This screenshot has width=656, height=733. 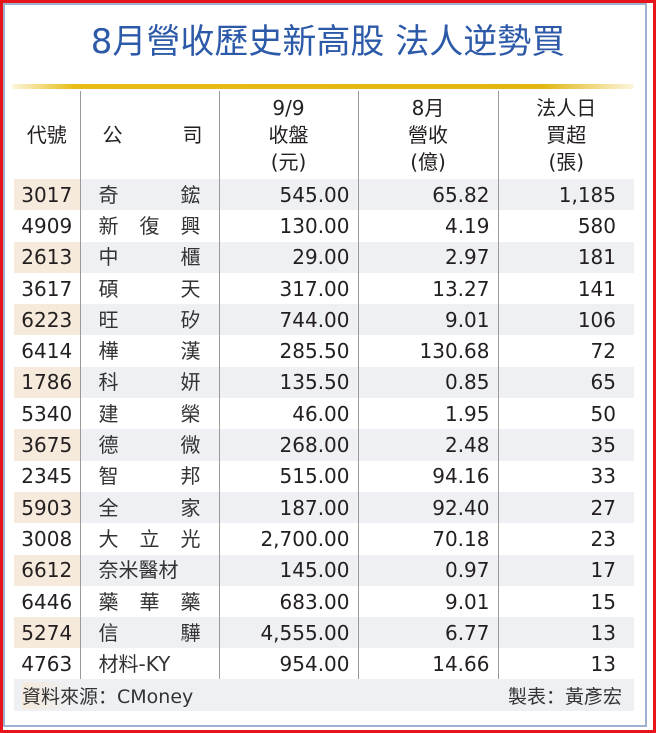 What do you see at coordinates (427, 664) in the screenshot?
I see `august-revenue: 14.66` at bounding box center [427, 664].